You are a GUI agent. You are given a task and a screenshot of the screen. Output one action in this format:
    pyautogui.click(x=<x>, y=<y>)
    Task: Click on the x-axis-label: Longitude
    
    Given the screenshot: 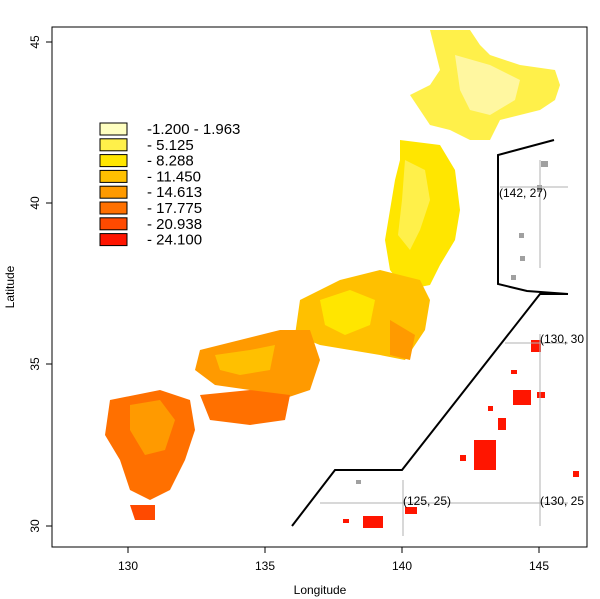 What is the action you would take?
    pyautogui.click(x=320, y=590)
    